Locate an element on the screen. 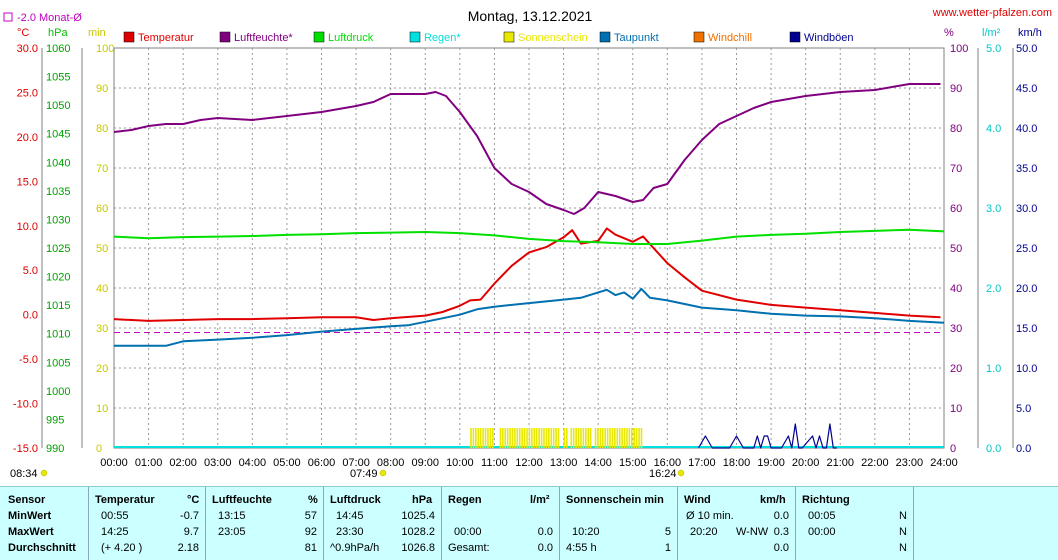 The height and width of the screenshot is (560, 1058). temperatur-max-time: 14:25 is located at coordinates (115, 532).